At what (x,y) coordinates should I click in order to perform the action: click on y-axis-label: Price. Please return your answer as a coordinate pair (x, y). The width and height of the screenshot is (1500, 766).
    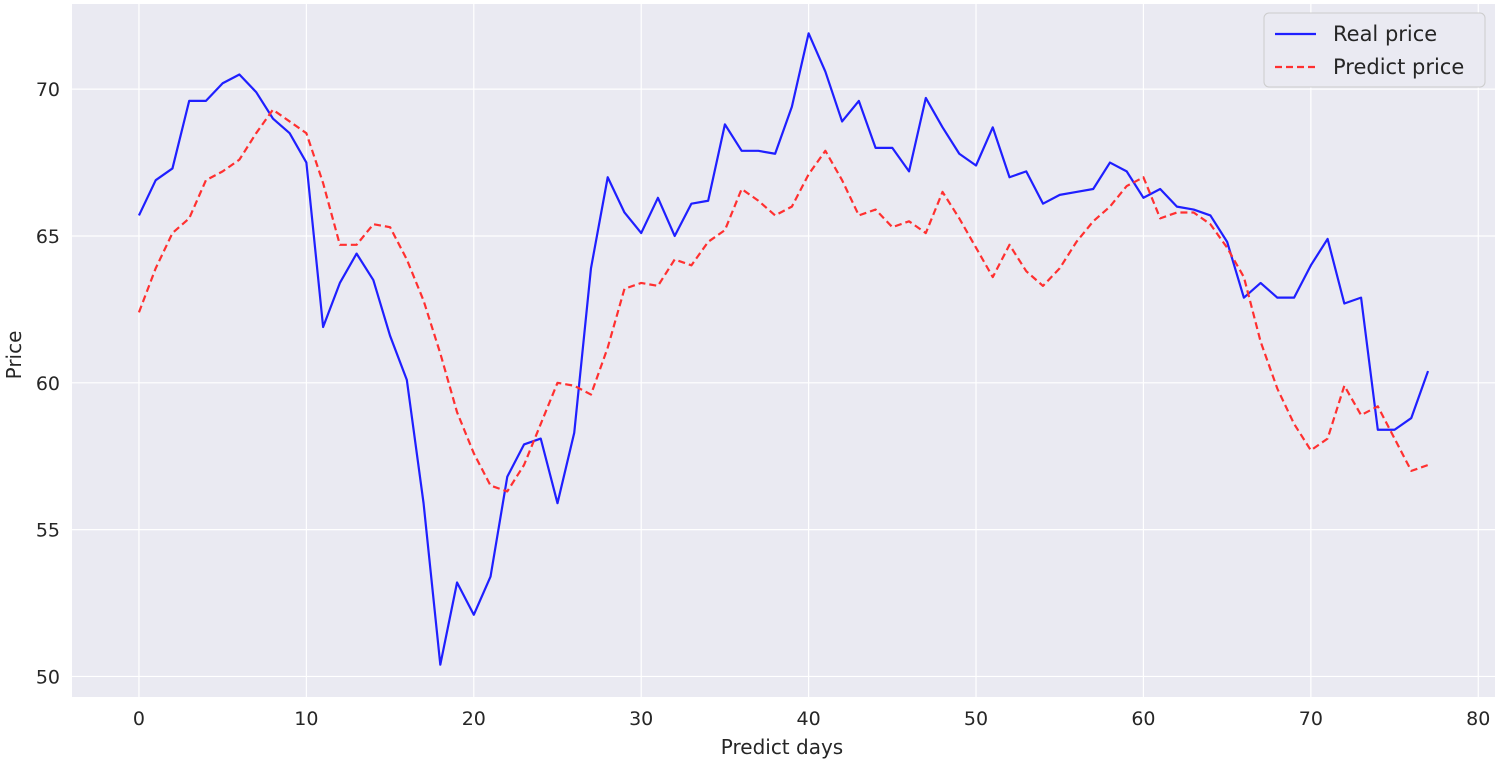
    Looking at the image, I should click on (14, 355).